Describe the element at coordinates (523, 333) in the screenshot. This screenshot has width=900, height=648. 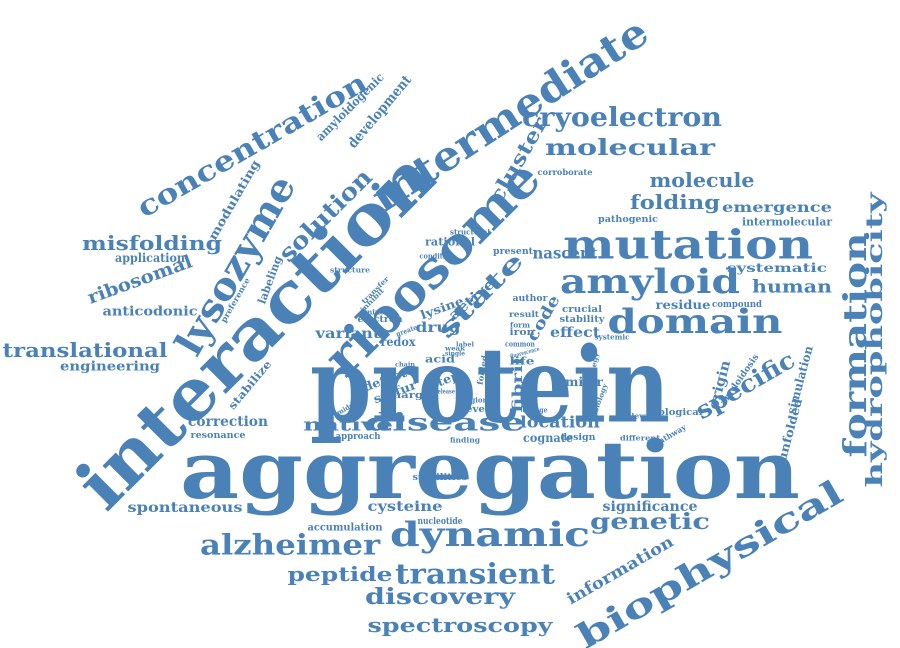
I see `word-iron: iron` at that location.